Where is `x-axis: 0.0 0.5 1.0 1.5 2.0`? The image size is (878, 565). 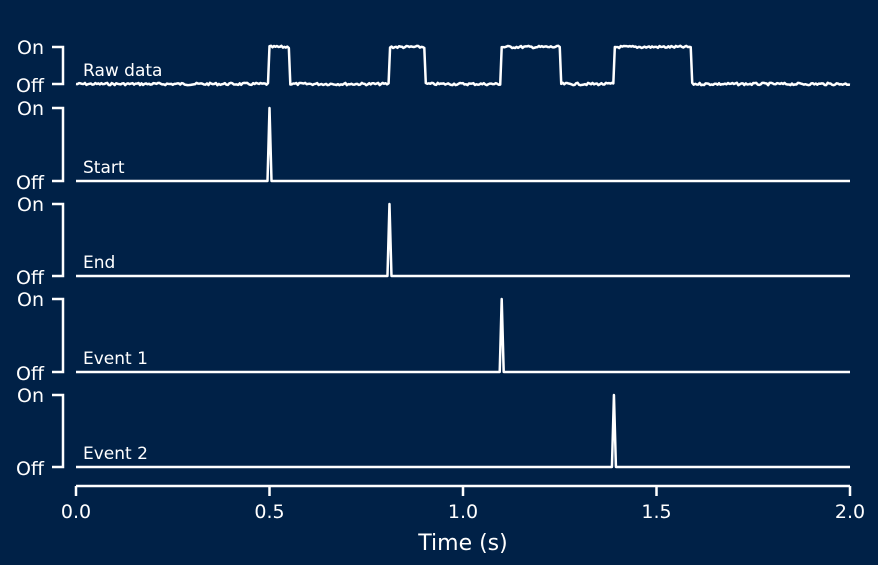 x-axis: 0.0 0.5 1.0 1.5 2.0 is located at coordinates (463, 503).